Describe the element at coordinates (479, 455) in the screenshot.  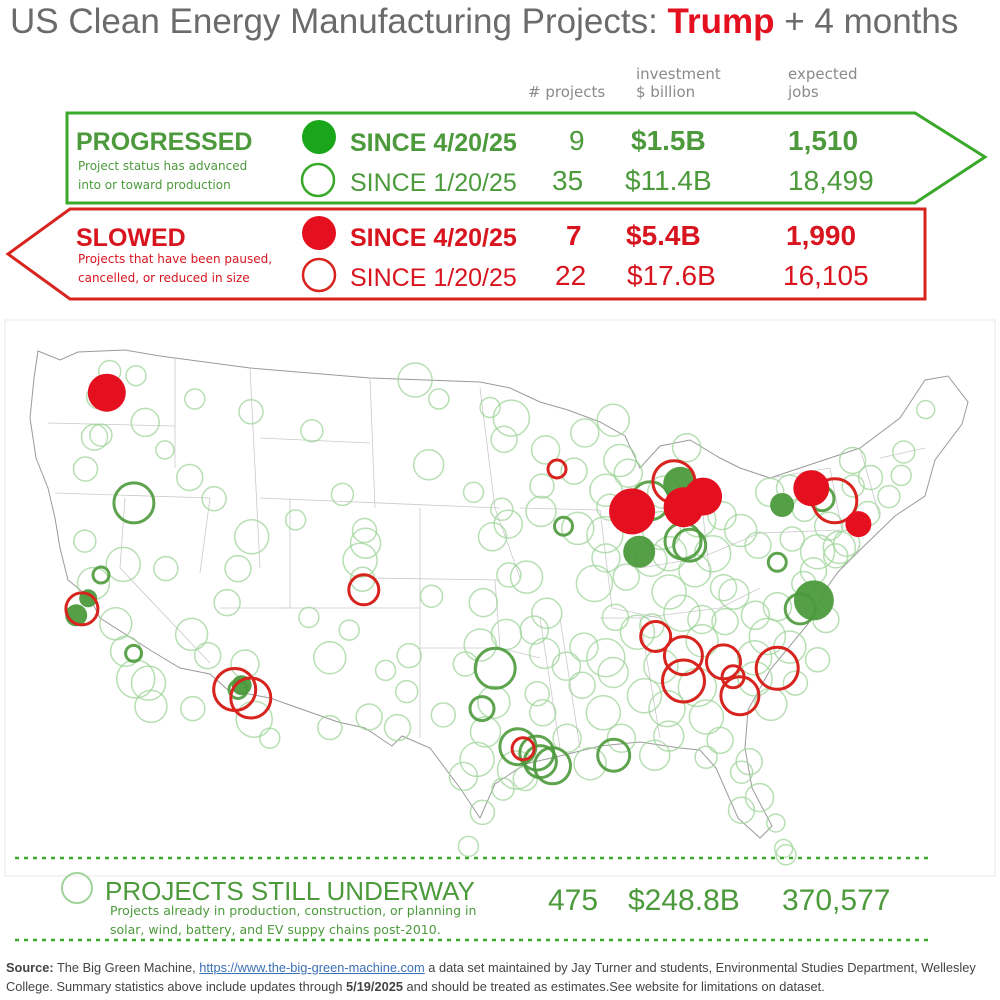
I see `slowed-recent-markers` at that location.